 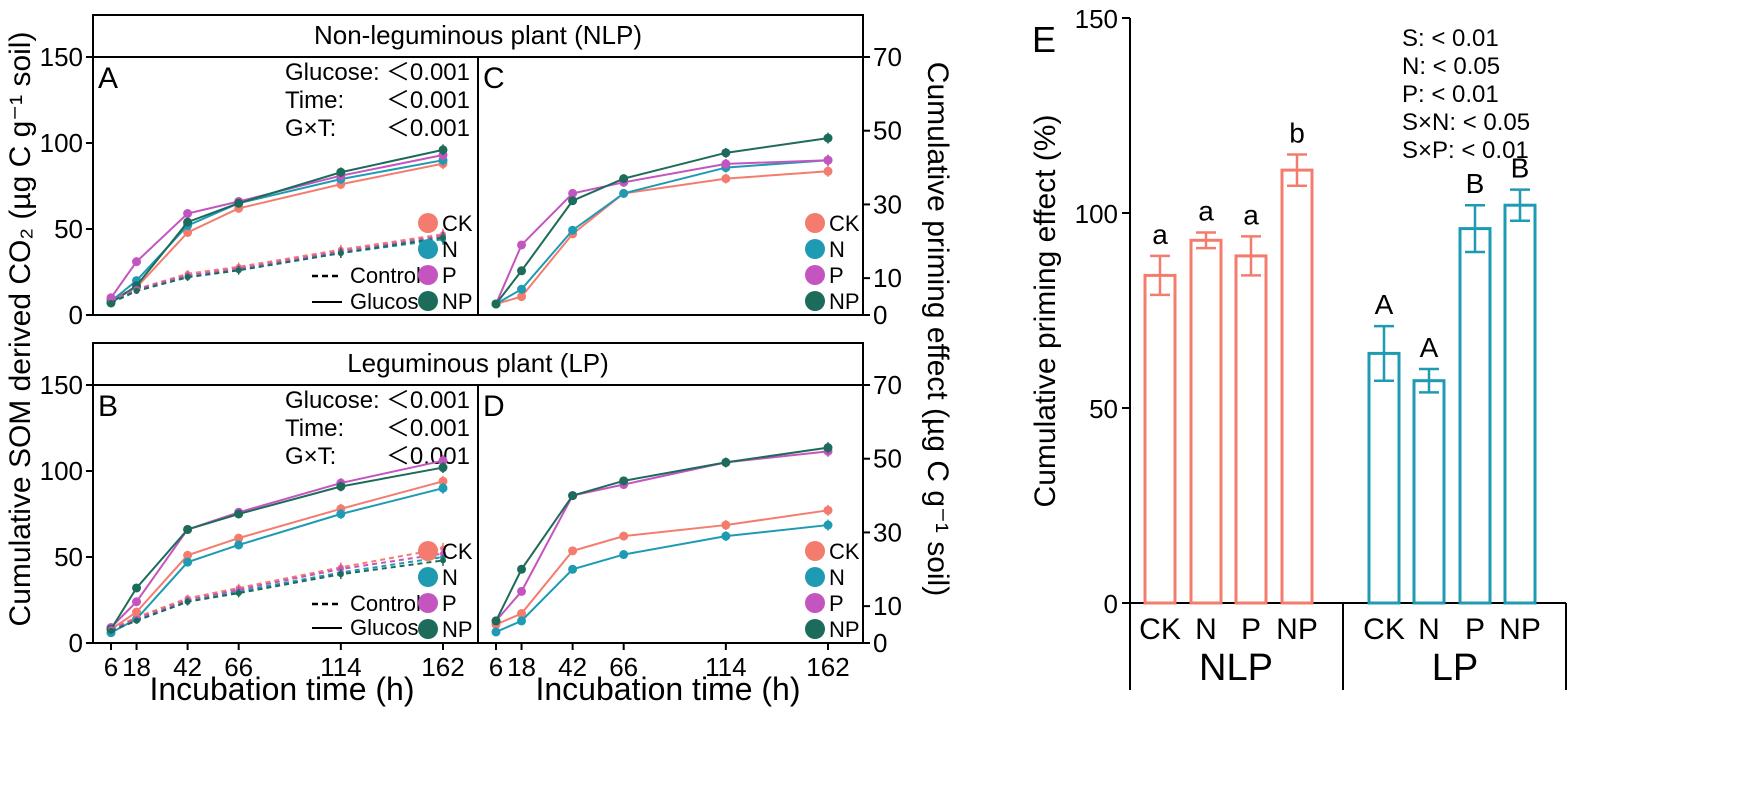 I want to click on legend-dot-C-N, so click(x=815, y=249).